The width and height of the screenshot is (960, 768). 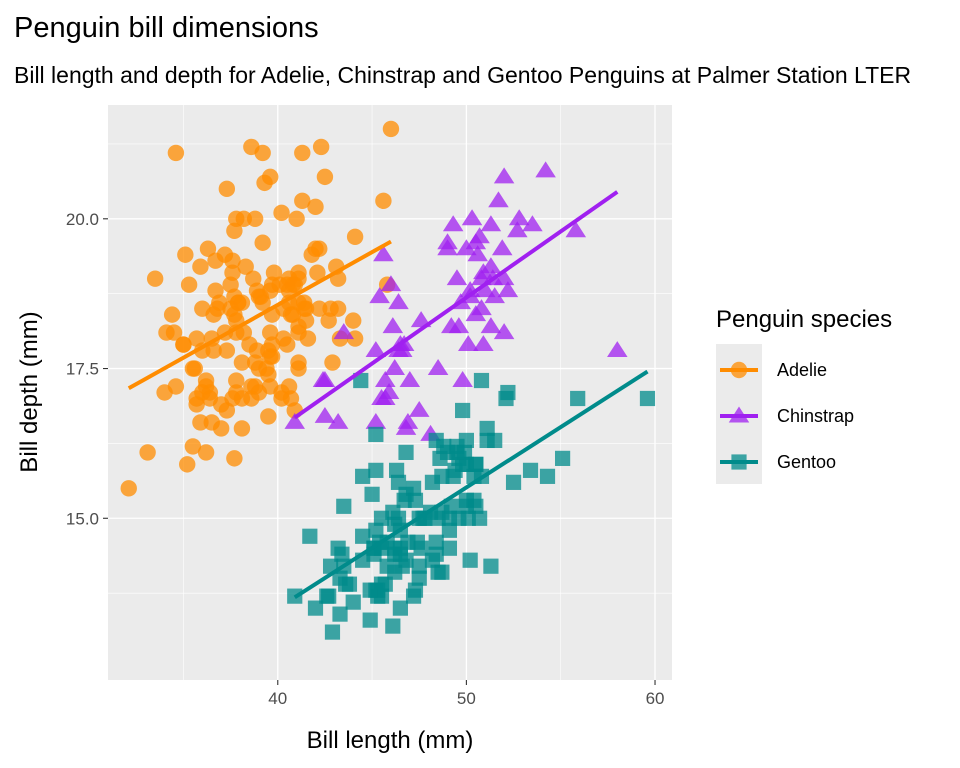 What do you see at coordinates (82, 369) in the screenshot?
I see `y-tick-label: 17.5` at bounding box center [82, 369].